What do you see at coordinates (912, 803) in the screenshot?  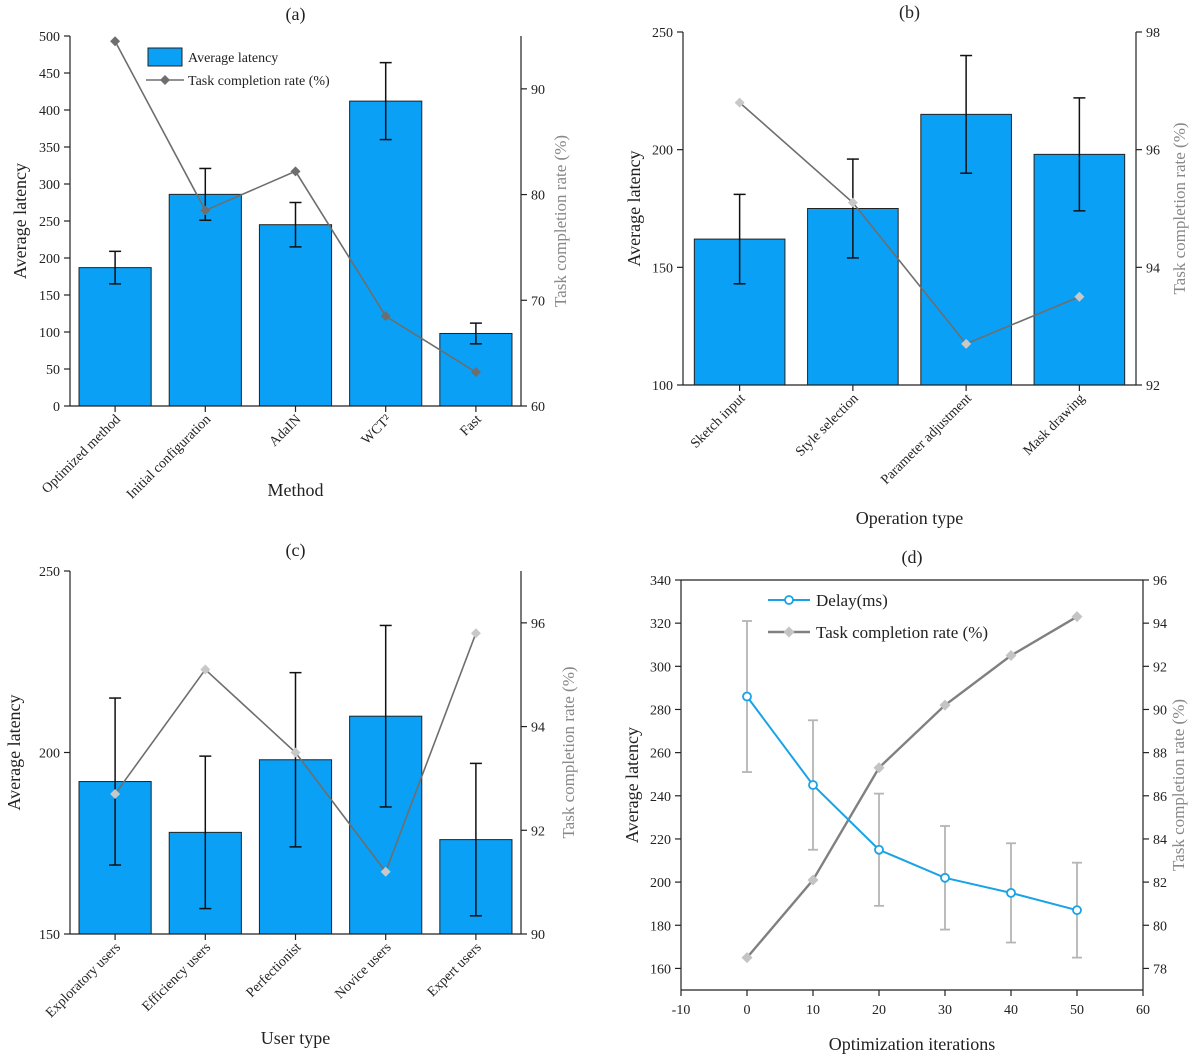 I see `delay-line` at bounding box center [912, 803].